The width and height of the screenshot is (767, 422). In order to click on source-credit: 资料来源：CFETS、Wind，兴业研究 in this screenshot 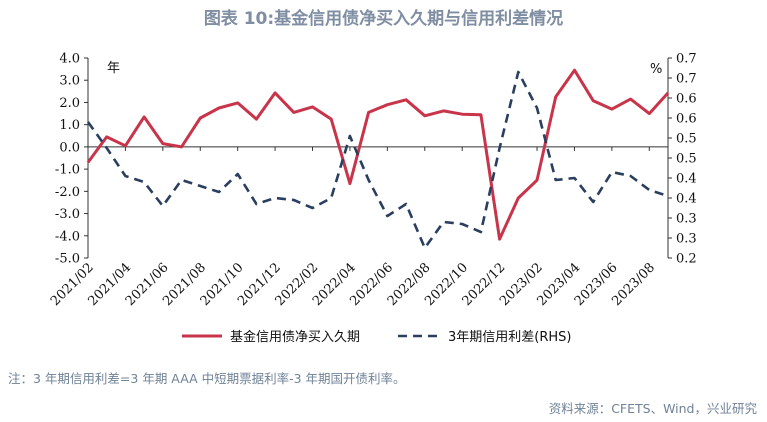, I will do `click(652, 408)`.